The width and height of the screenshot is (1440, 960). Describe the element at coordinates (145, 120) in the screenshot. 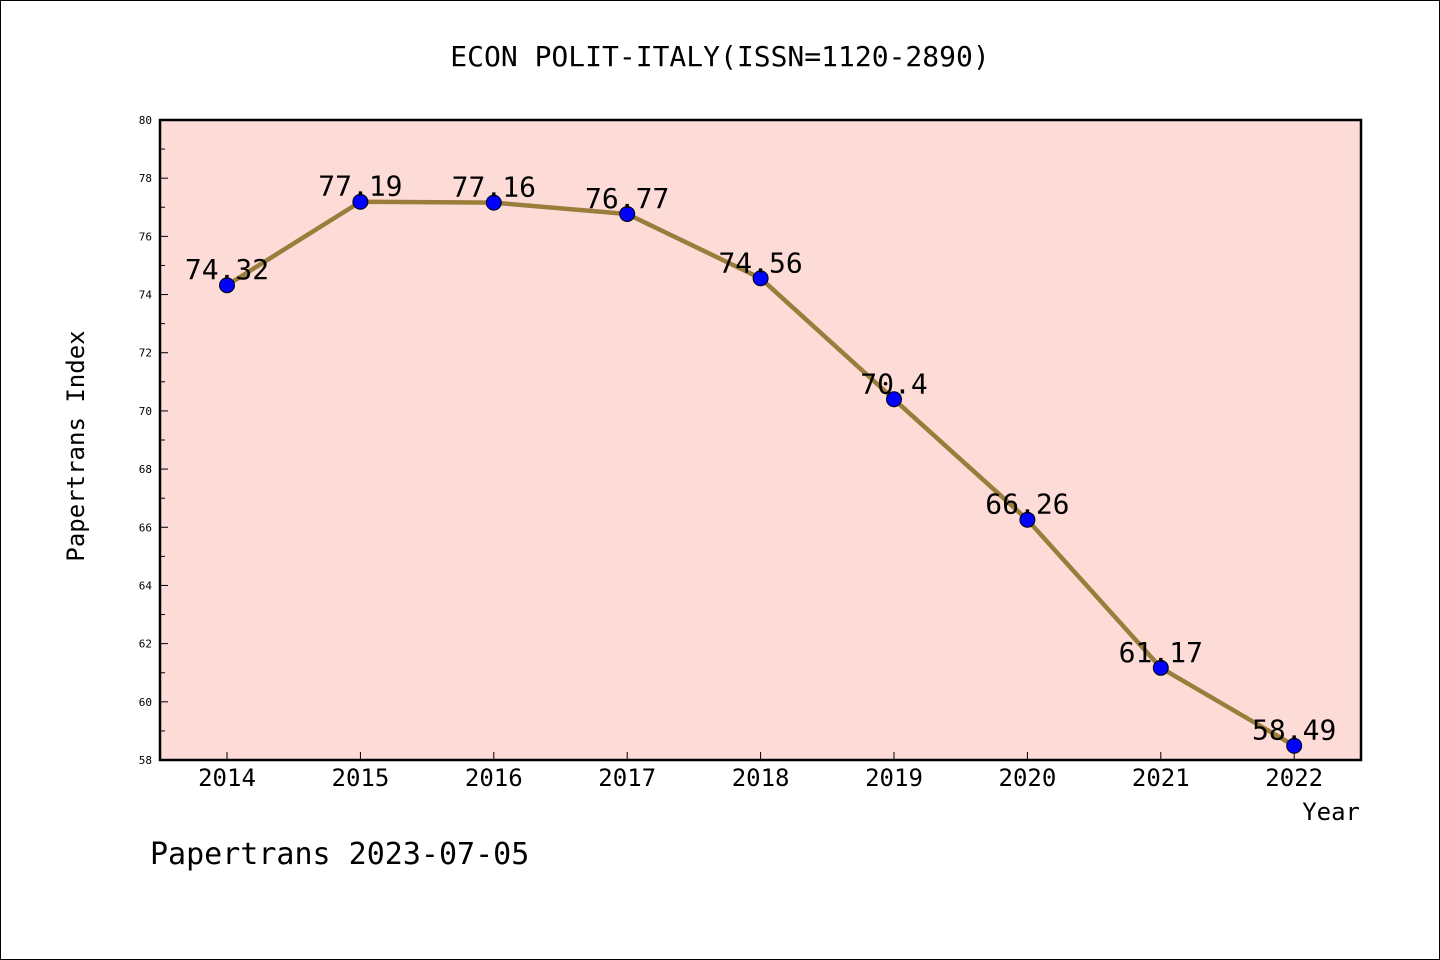

I see `y-tick-label: 80` at that location.